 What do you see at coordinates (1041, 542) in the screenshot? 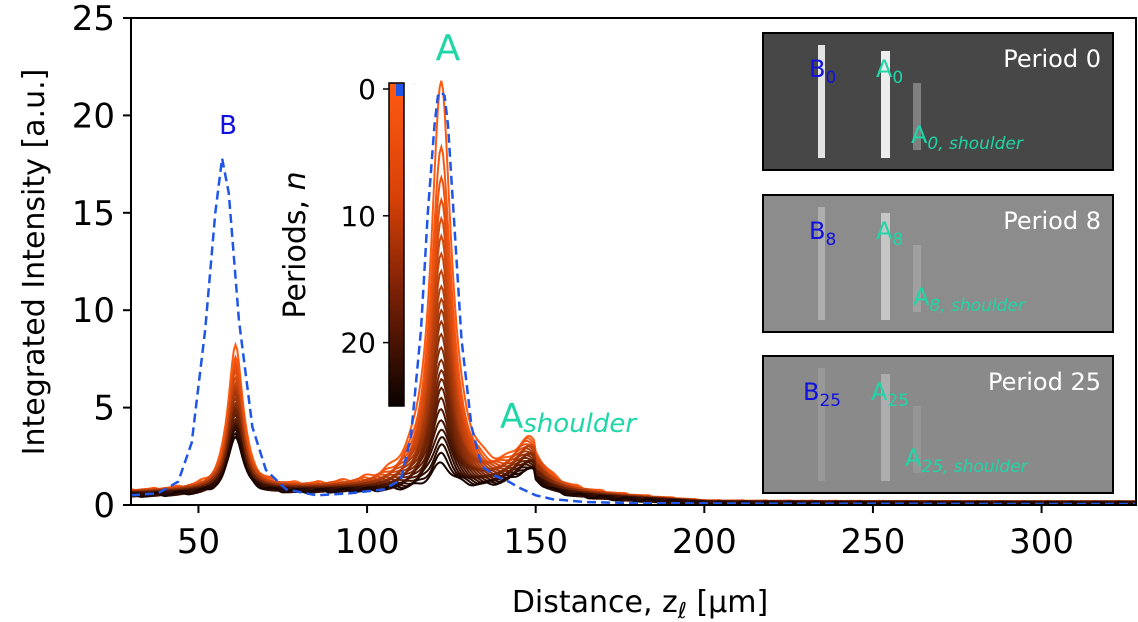
I see `x-tick-label: 300` at bounding box center [1041, 542].